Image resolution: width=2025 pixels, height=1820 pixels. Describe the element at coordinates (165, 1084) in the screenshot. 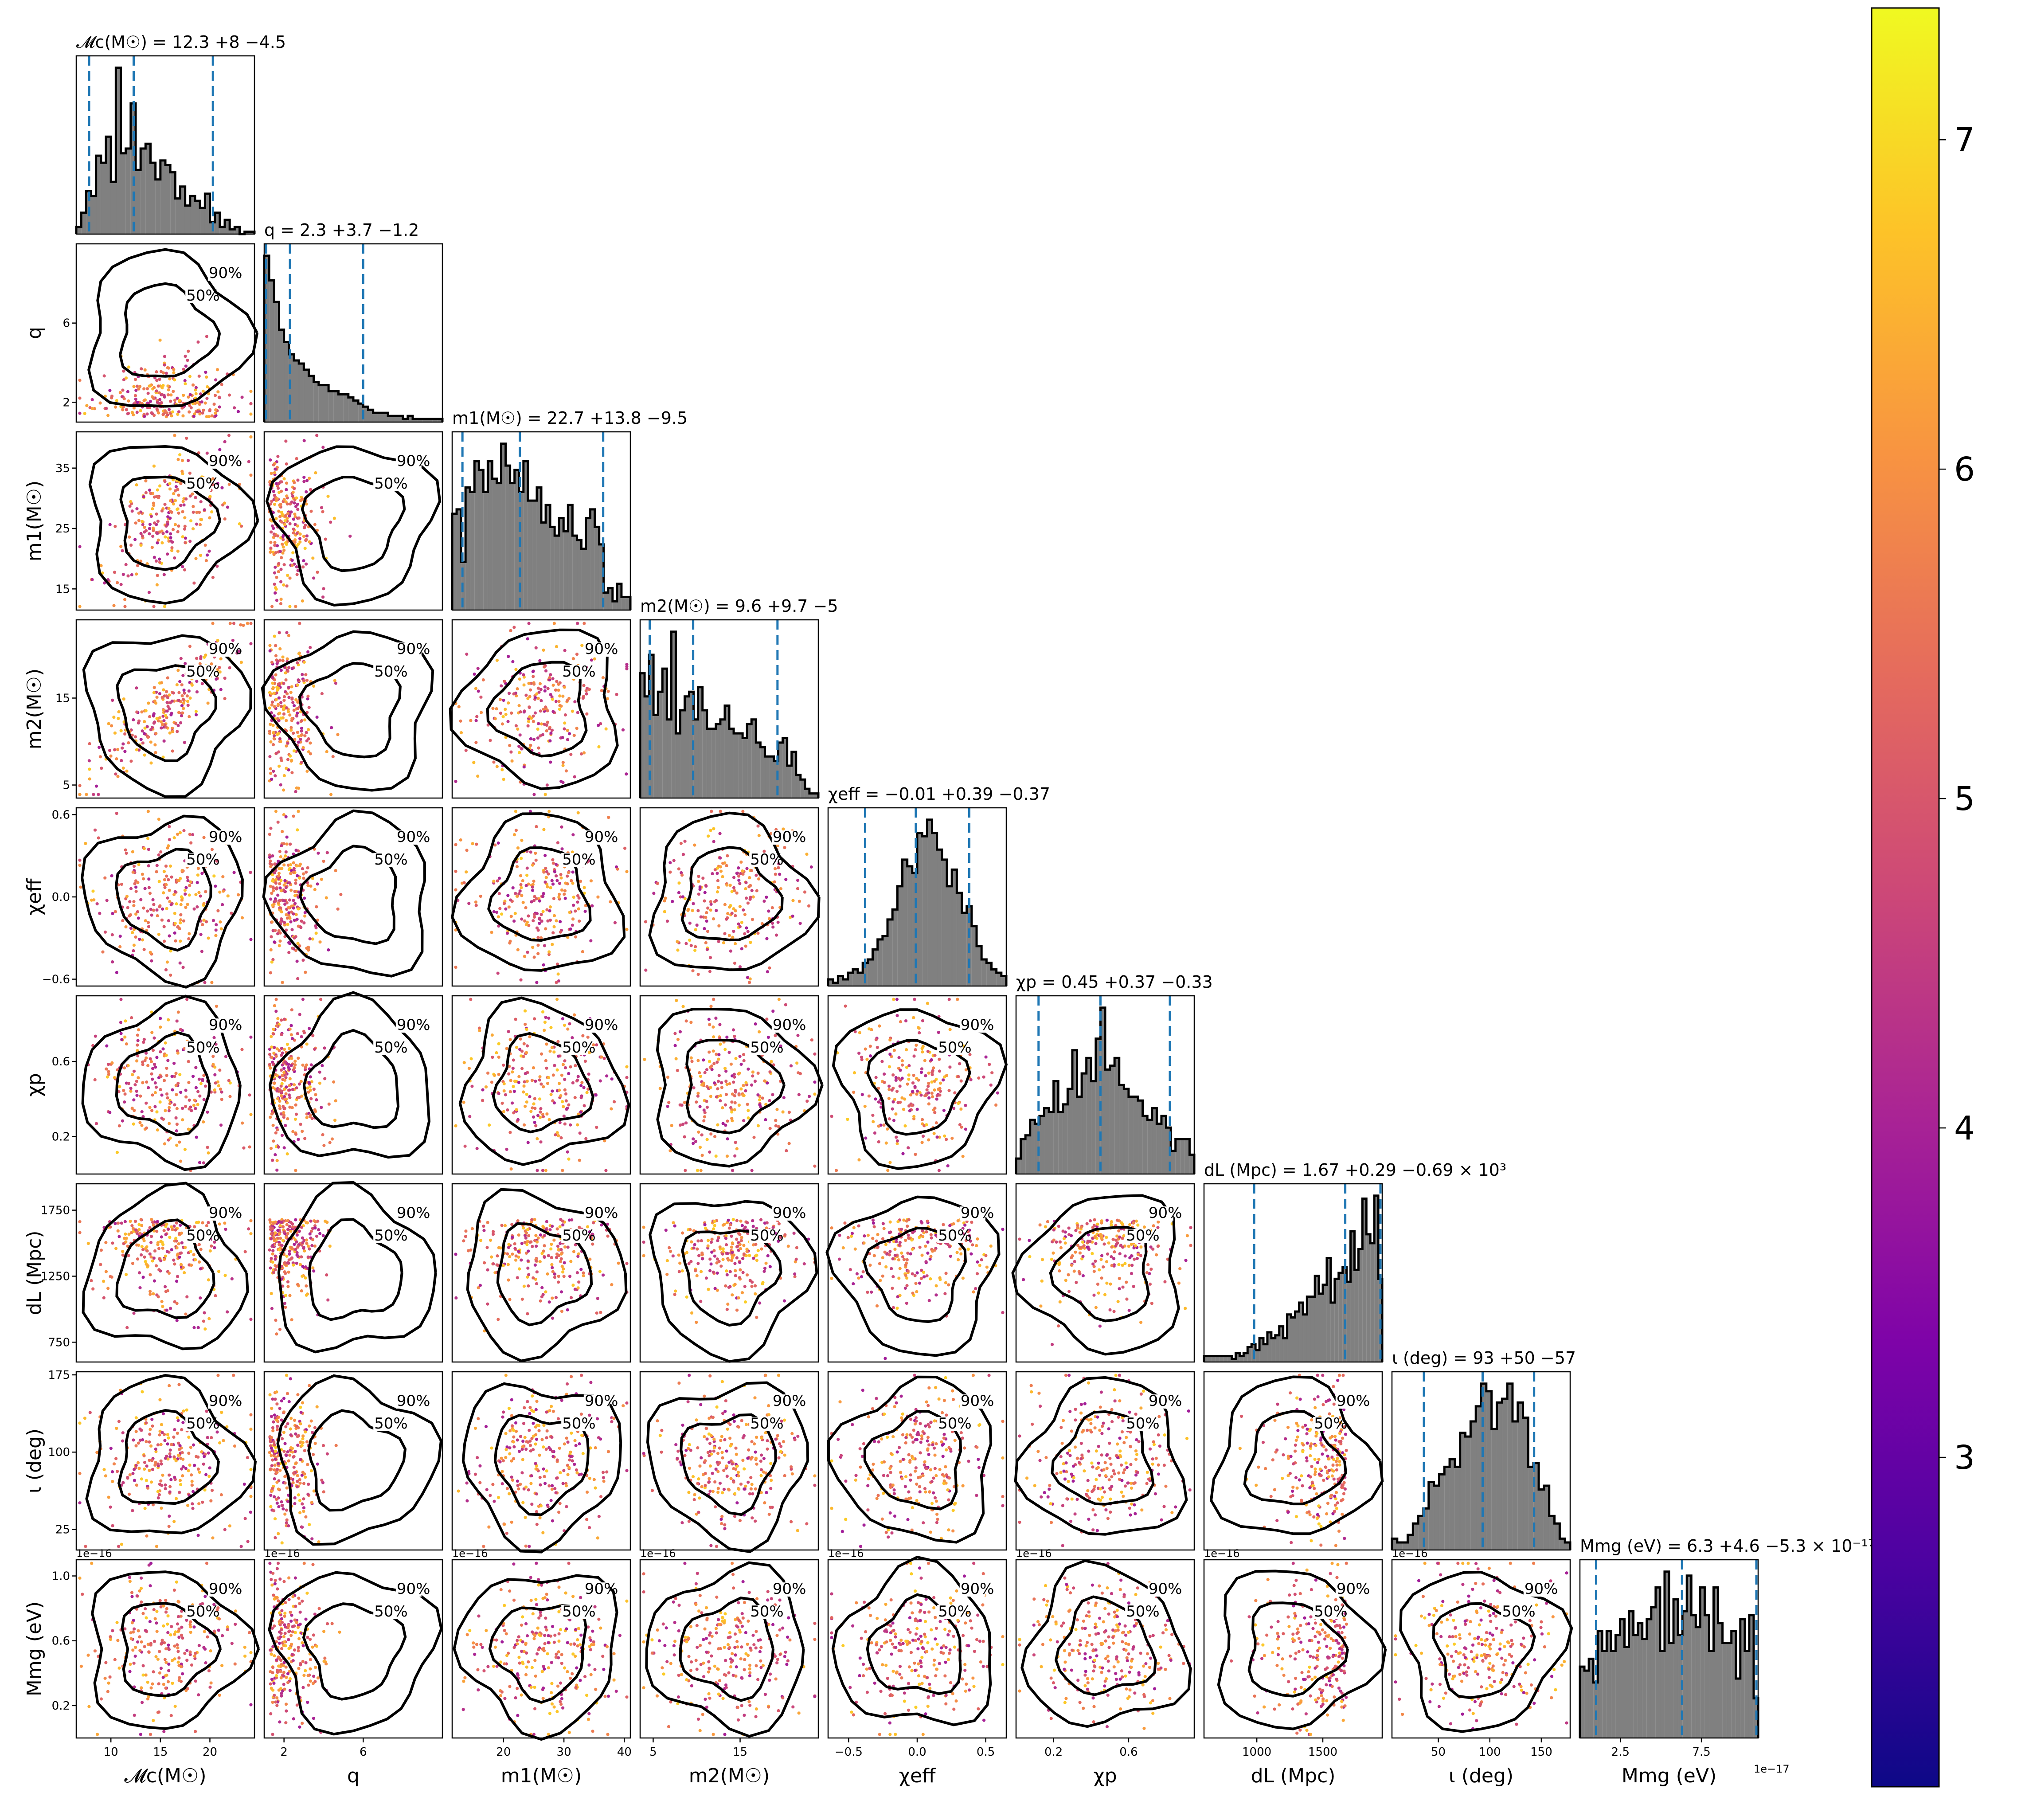

I see `scatter-panel-mc-chi_p: 50%90%` at that location.